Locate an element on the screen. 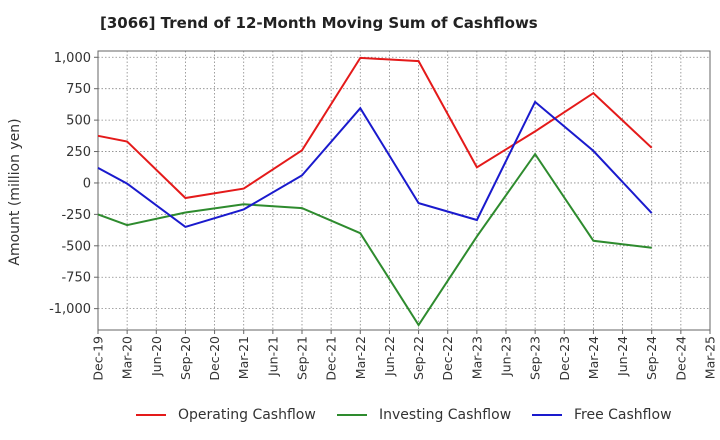 This screenshot has height=440, width=720. y-axis-label: Amount (million yen) is located at coordinates (15, 191).